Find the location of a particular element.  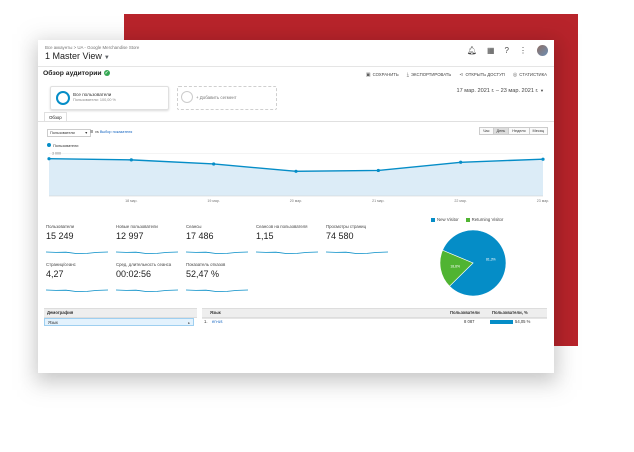

row-pct: 54,05 % is located at coordinates (523, 321).